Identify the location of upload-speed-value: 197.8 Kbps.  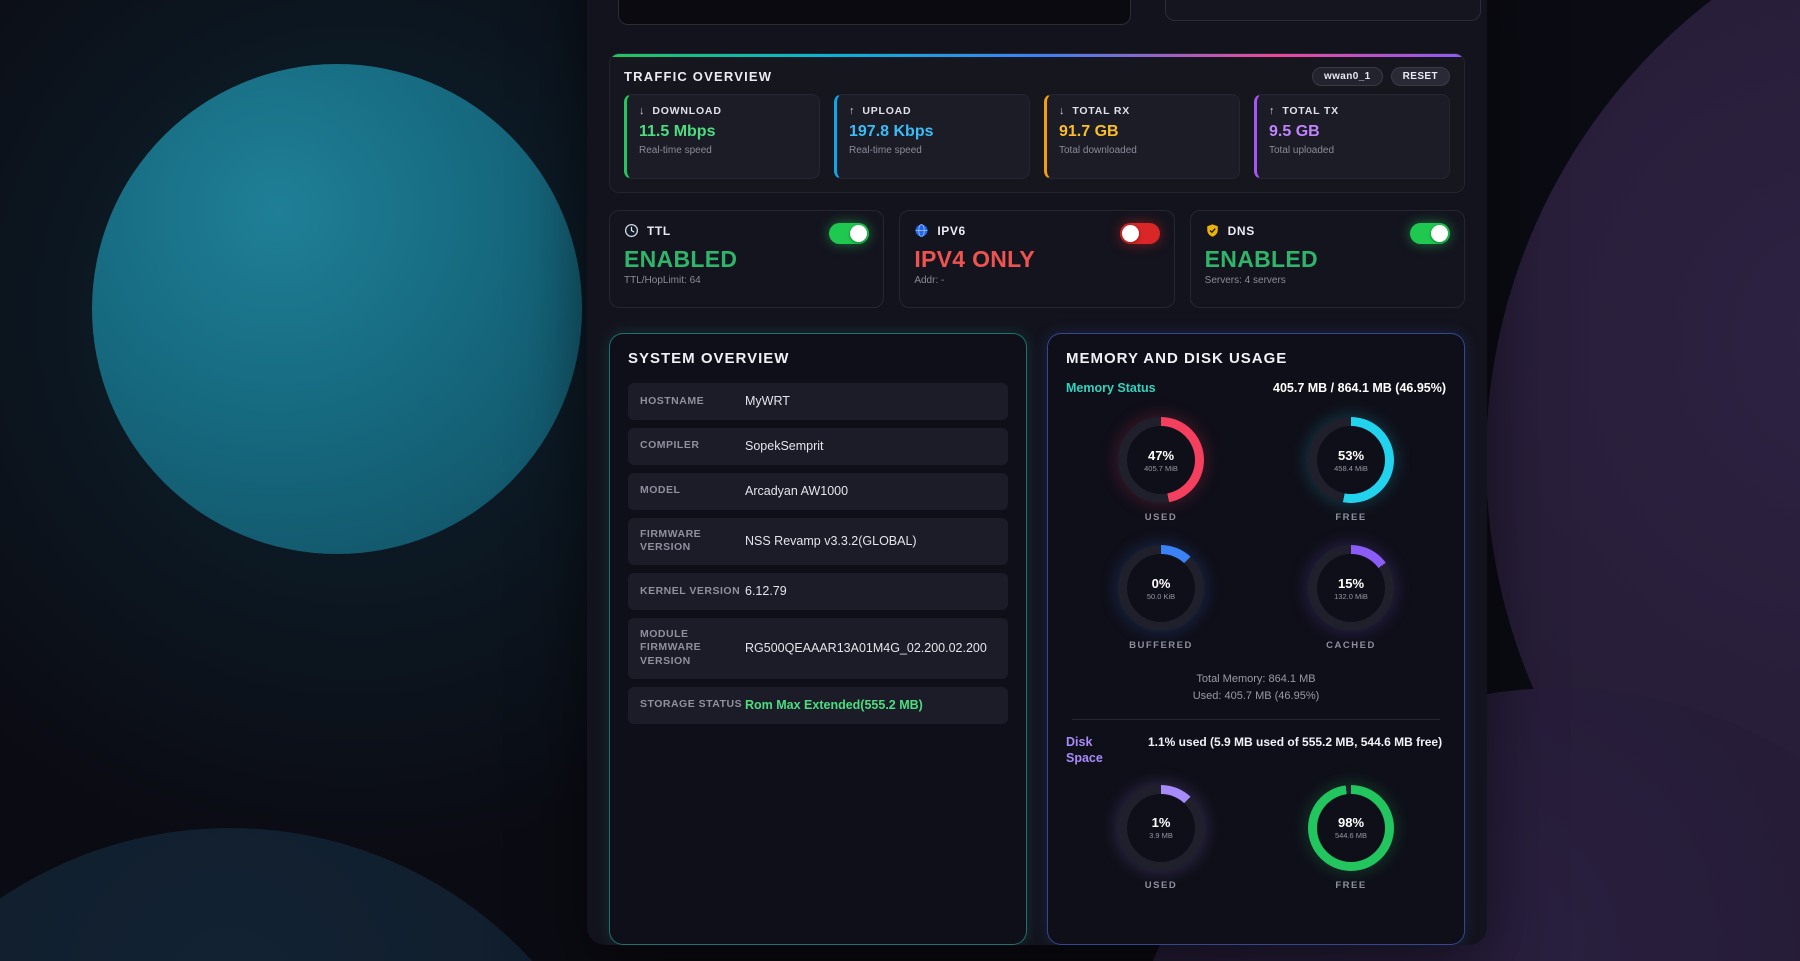
(891, 131).